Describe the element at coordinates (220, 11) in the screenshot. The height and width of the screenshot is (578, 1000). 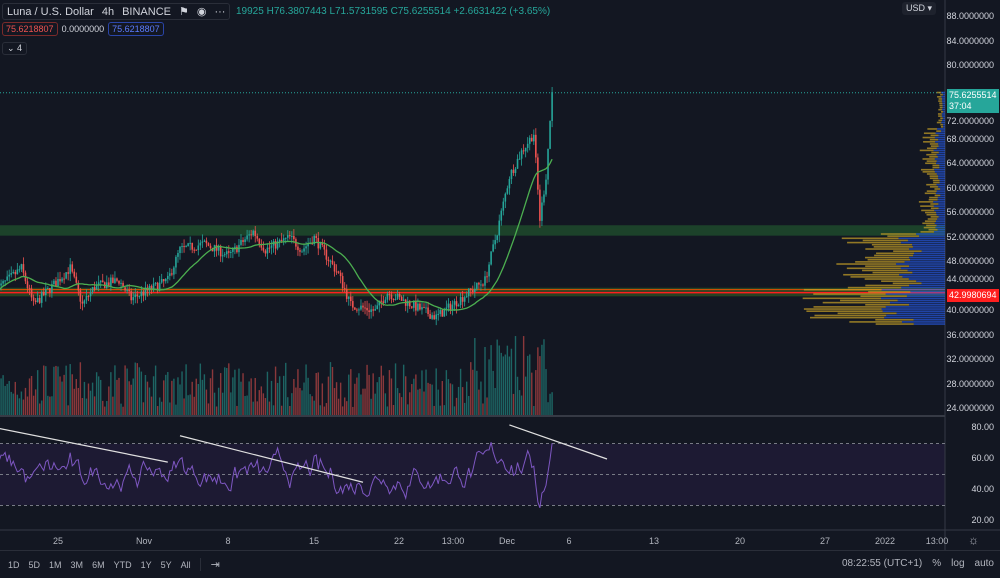
I see `more-icon: ···` at that location.